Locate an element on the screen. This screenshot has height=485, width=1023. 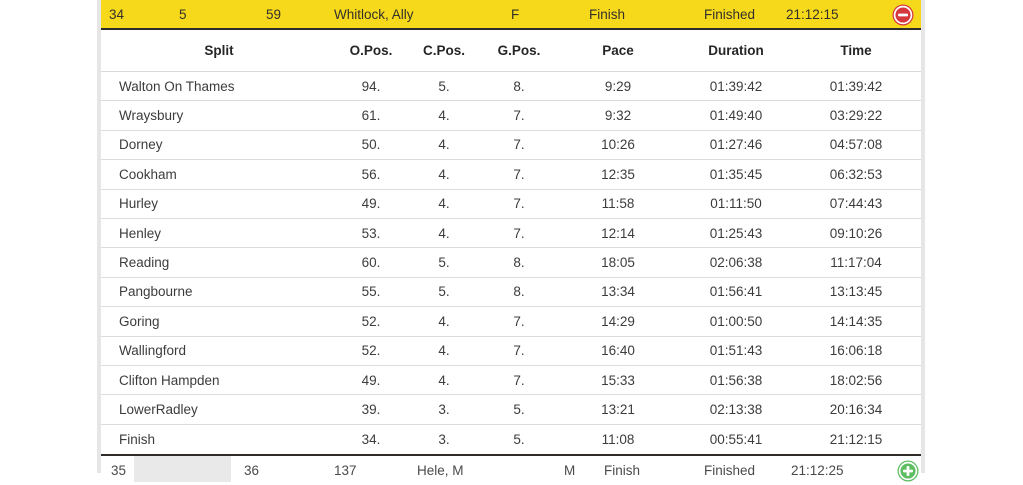
col-header-gpos: G.Pos. is located at coordinates (519, 50).